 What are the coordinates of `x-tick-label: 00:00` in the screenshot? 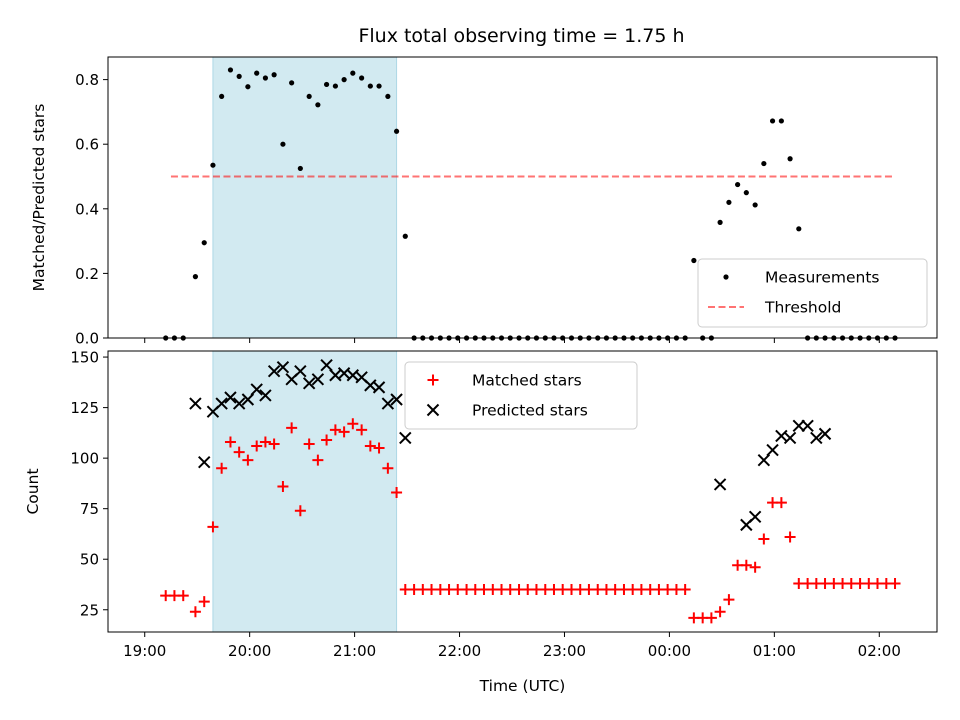 It's located at (669, 651).